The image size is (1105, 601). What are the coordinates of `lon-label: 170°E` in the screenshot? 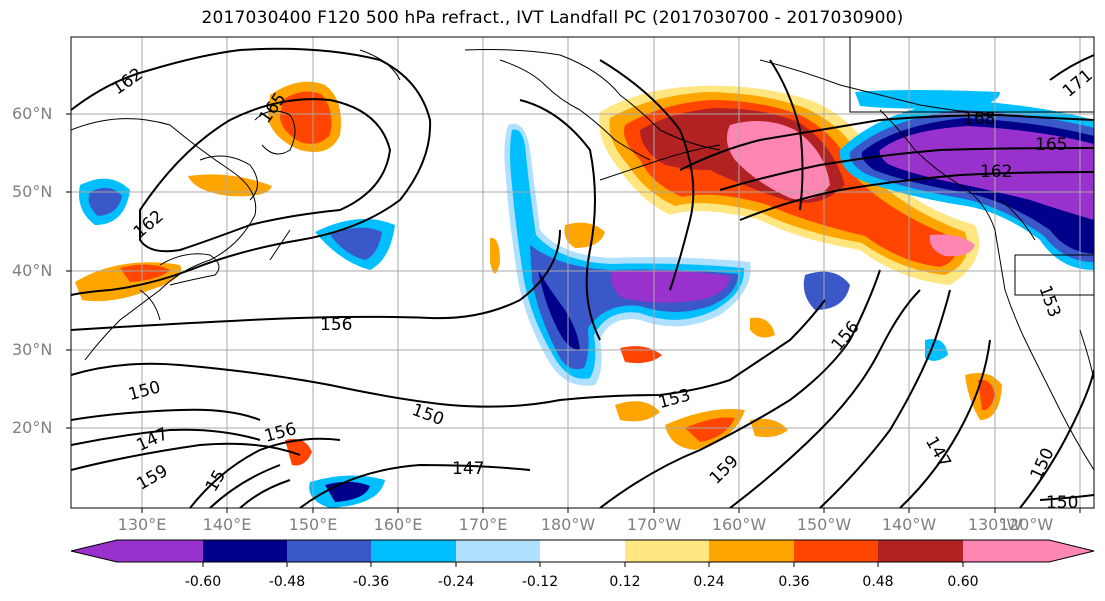 It's located at (483, 524).